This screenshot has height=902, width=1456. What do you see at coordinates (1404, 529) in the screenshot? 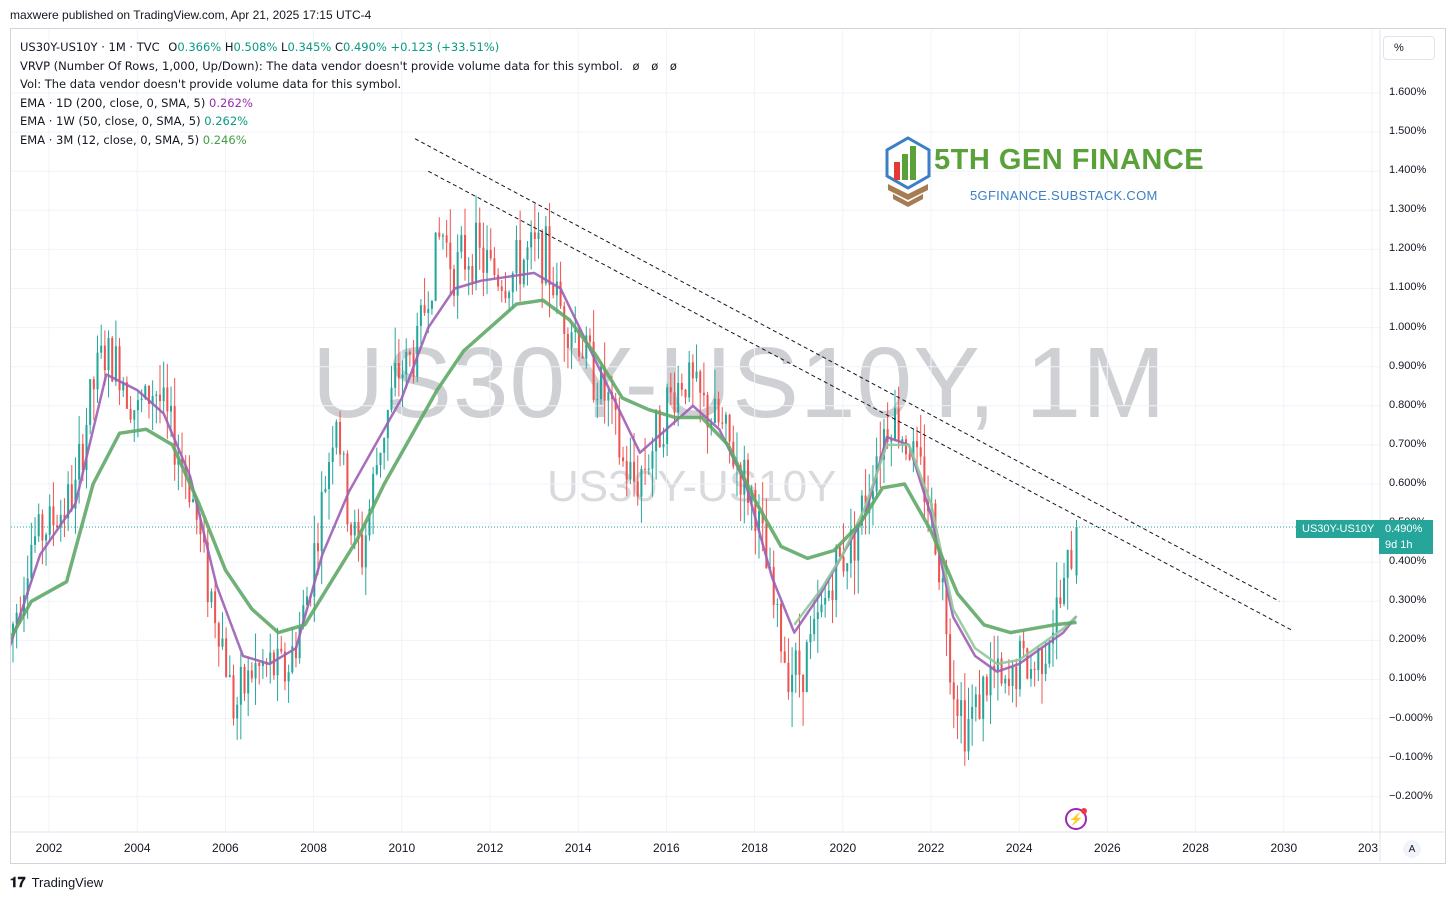
I see `last-price-value: 0.490%` at bounding box center [1404, 529].